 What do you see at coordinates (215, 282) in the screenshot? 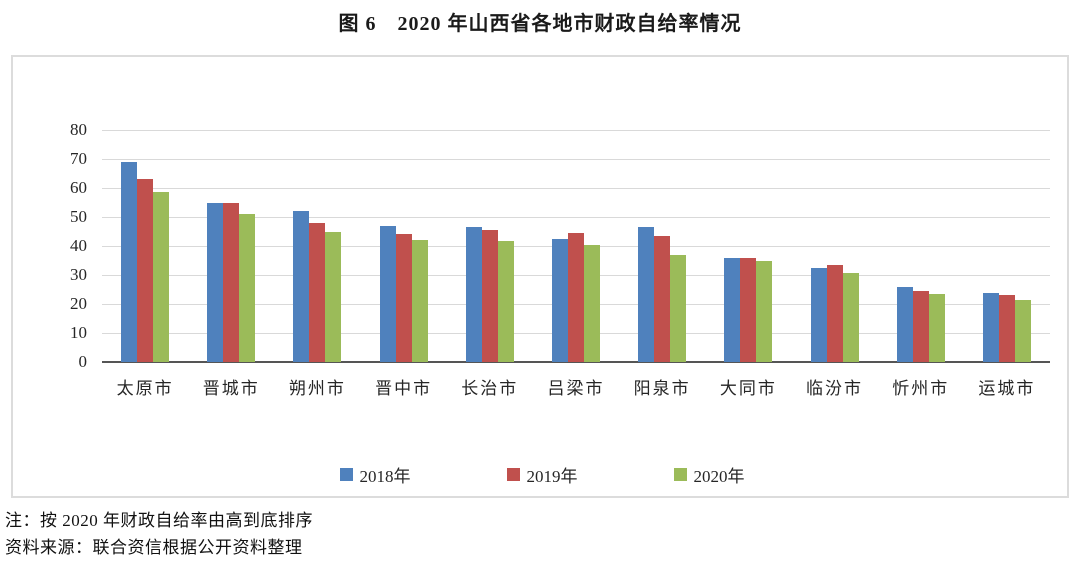
I see `bar-晋城市-2018年` at bounding box center [215, 282].